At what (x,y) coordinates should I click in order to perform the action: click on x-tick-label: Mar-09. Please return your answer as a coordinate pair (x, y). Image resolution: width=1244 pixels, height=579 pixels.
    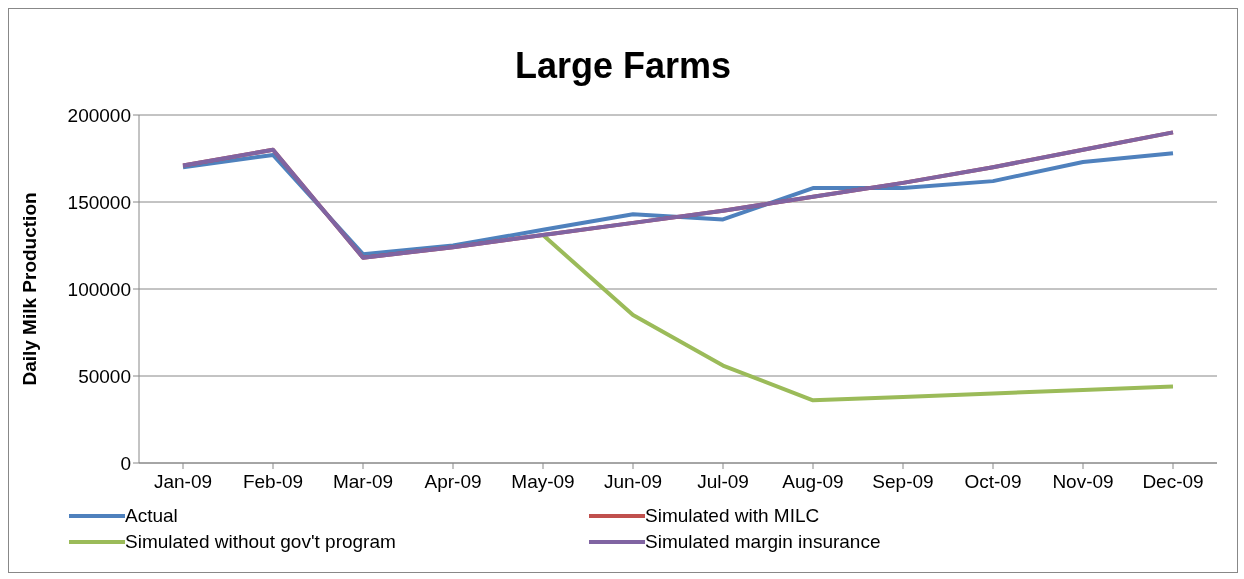
    Looking at the image, I should click on (363, 482).